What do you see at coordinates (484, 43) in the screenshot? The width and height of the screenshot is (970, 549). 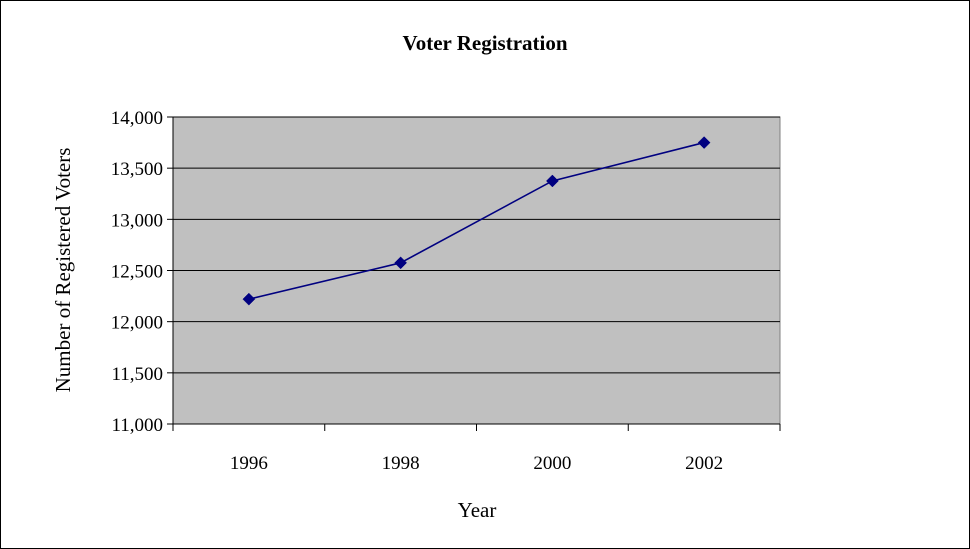 I see `chart-title: Voter Registration` at bounding box center [484, 43].